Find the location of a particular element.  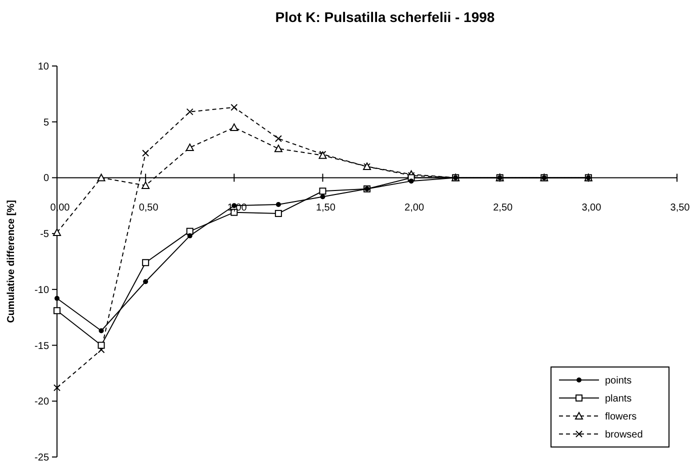

chart-title: Plot K: Pulsatilla scherfelii - 1998 is located at coordinates (385, 17).